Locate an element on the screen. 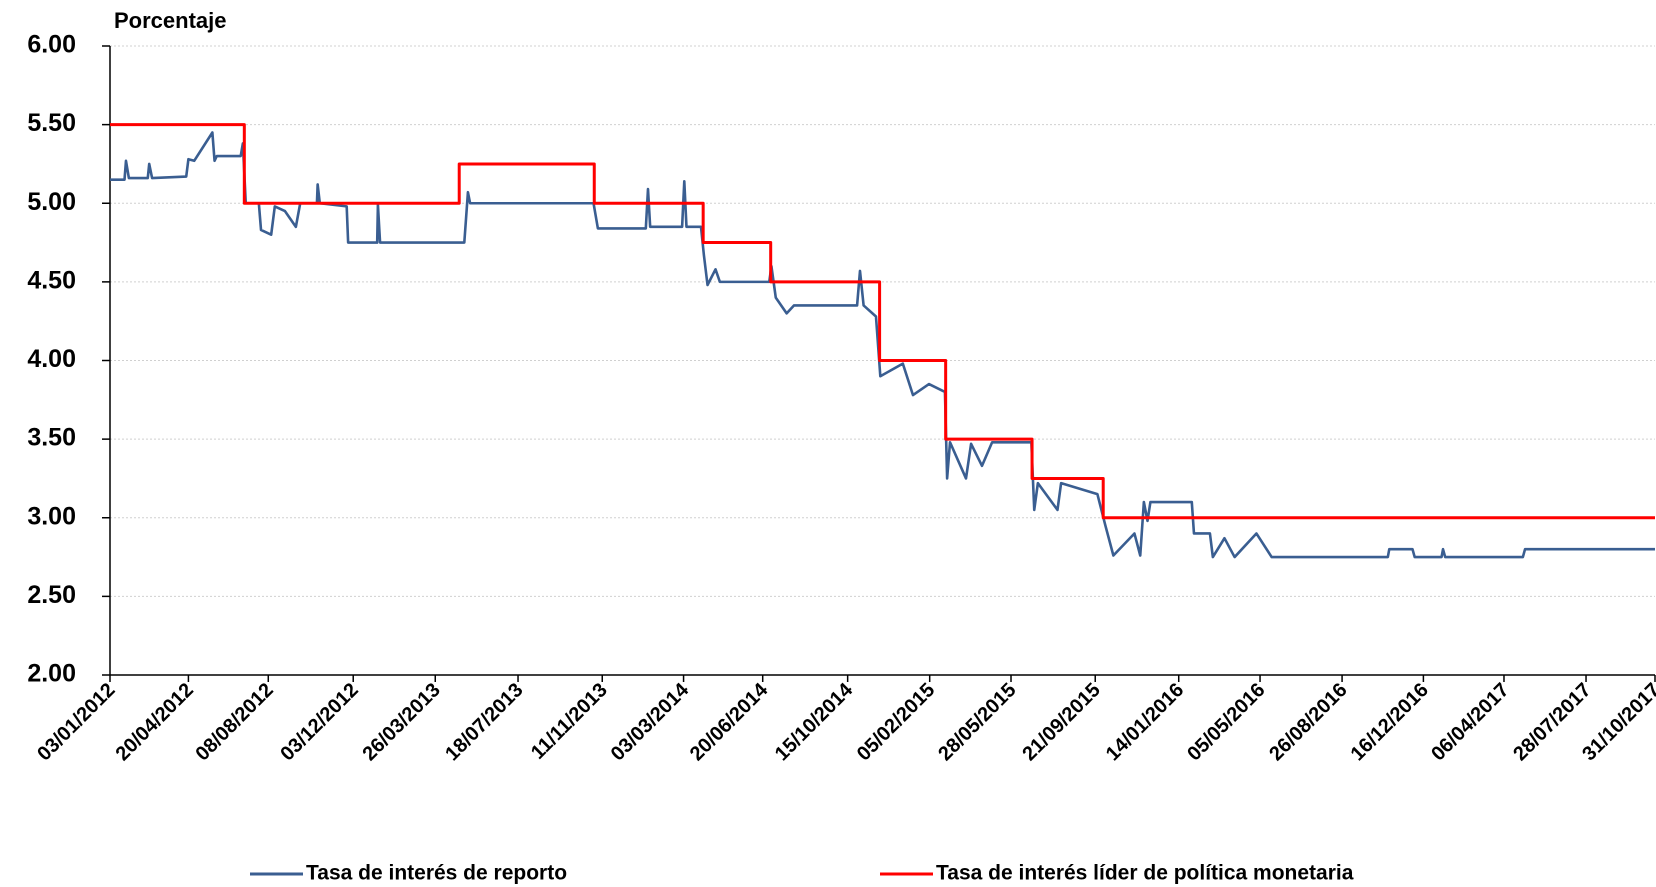 The image size is (1656, 887). x-tick-label: 08/08/2012 is located at coordinates (234, 722).